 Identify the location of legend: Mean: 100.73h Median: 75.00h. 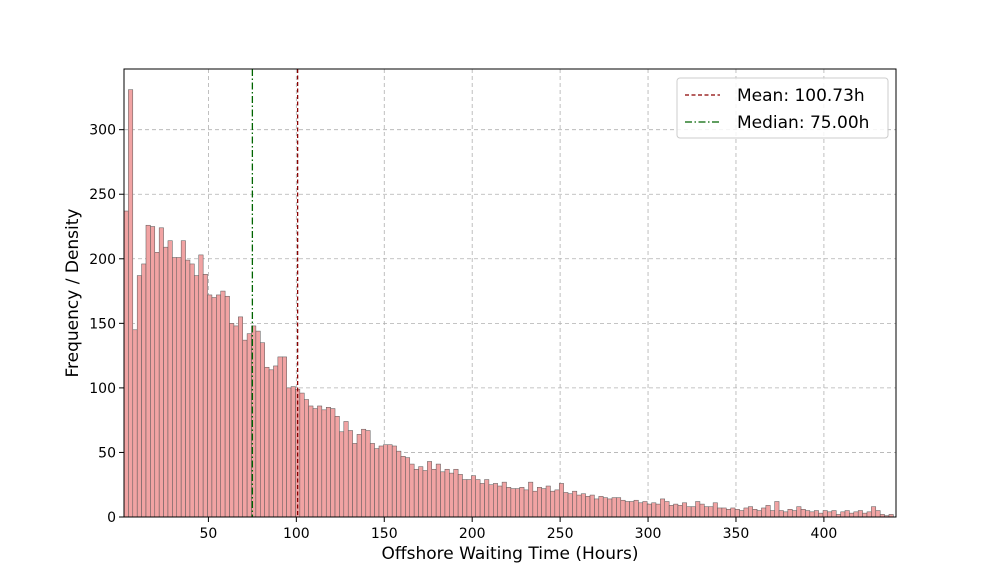
(782, 108).